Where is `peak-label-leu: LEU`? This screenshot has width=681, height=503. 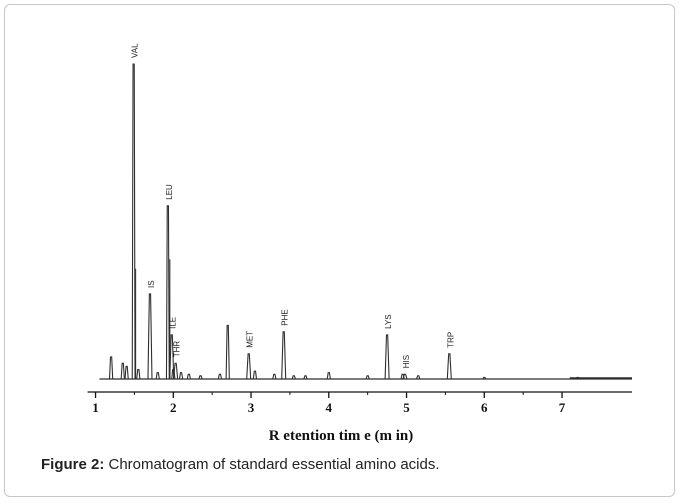
peak-label-leu: LEU is located at coordinates (169, 192).